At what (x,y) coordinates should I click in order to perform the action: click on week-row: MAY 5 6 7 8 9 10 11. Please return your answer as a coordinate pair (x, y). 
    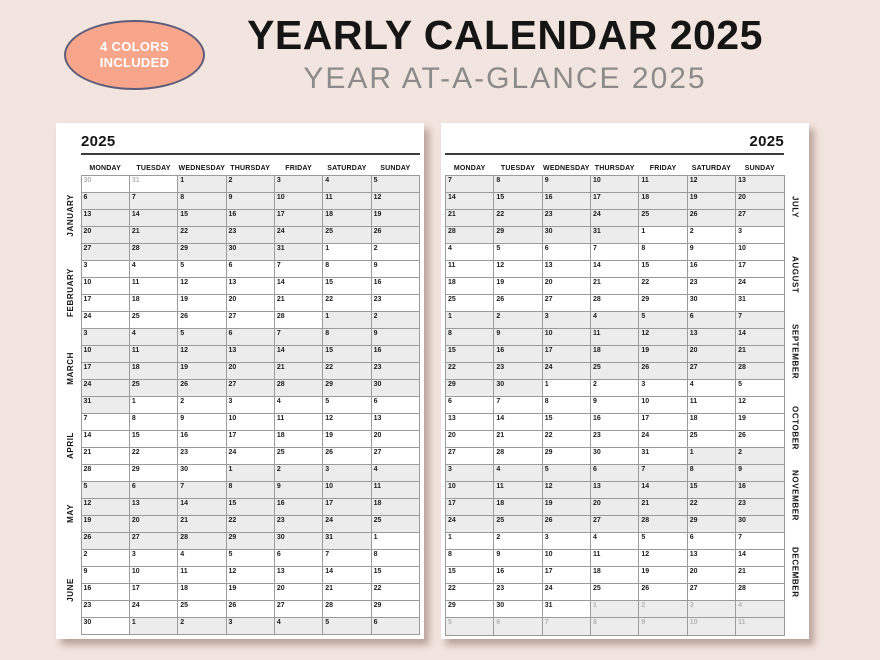
    Looking at the image, I should click on (240, 501).